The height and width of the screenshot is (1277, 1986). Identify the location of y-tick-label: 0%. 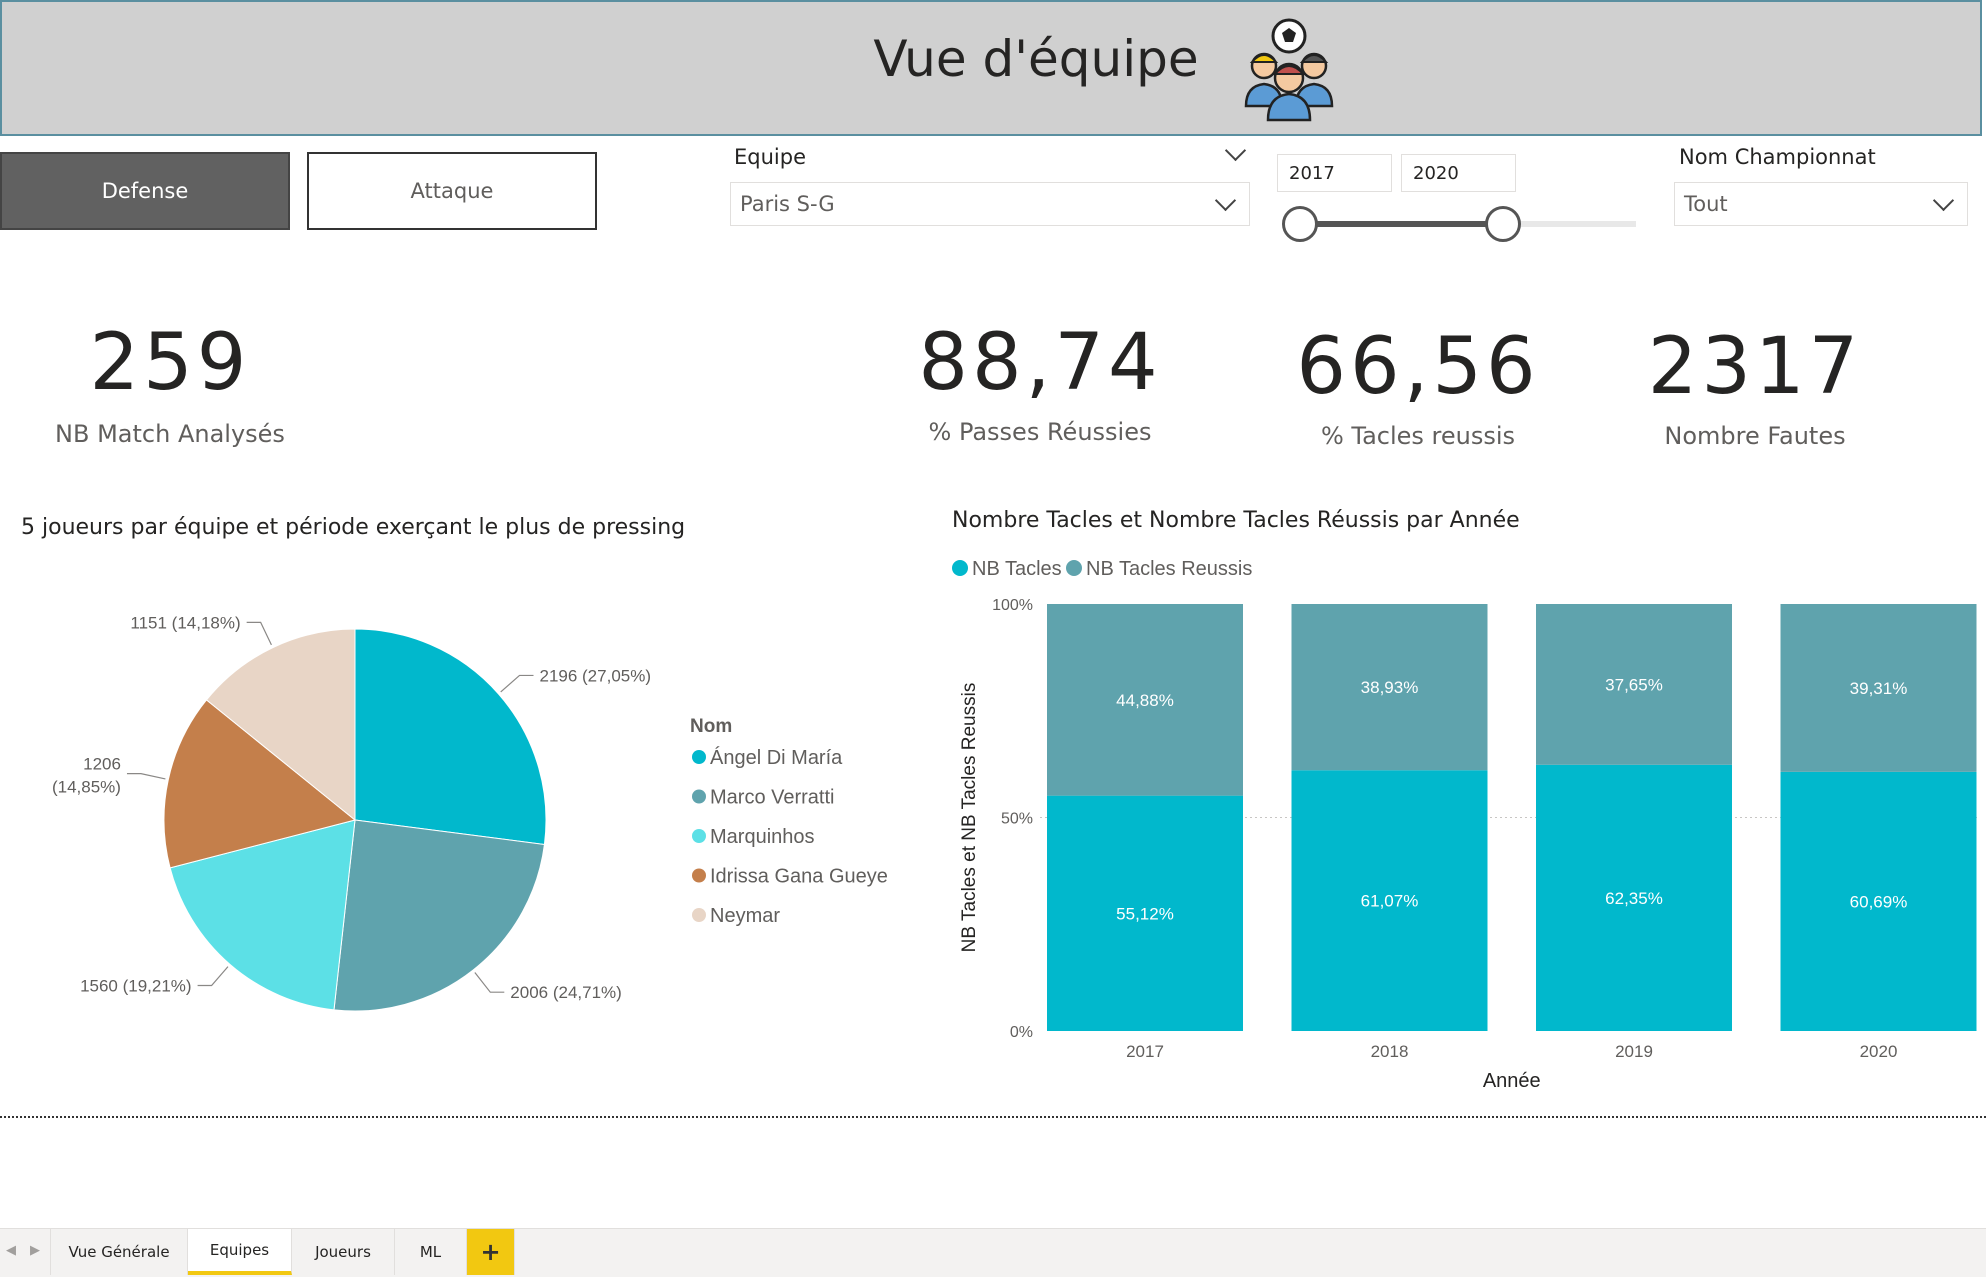
(1021, 1032).